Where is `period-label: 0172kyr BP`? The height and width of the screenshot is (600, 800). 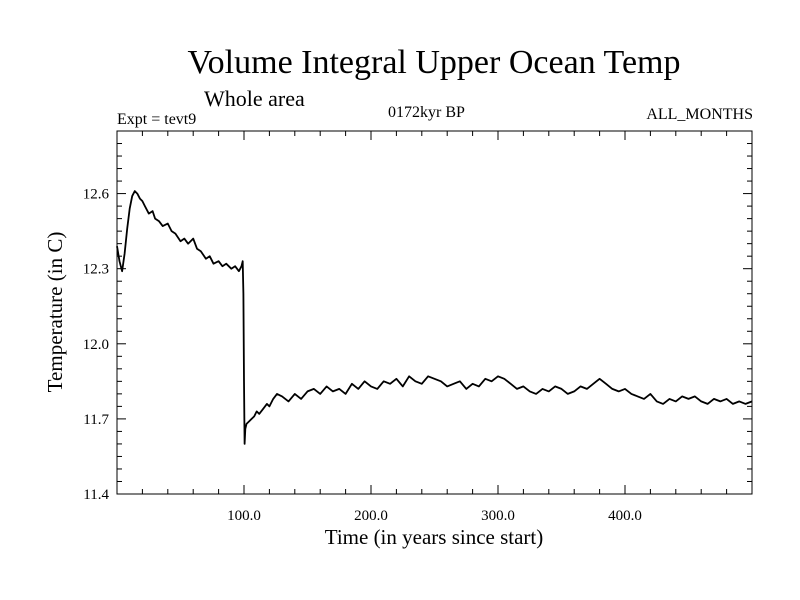
period-label: 0172kyr BP is located at coordinates (426, 112).